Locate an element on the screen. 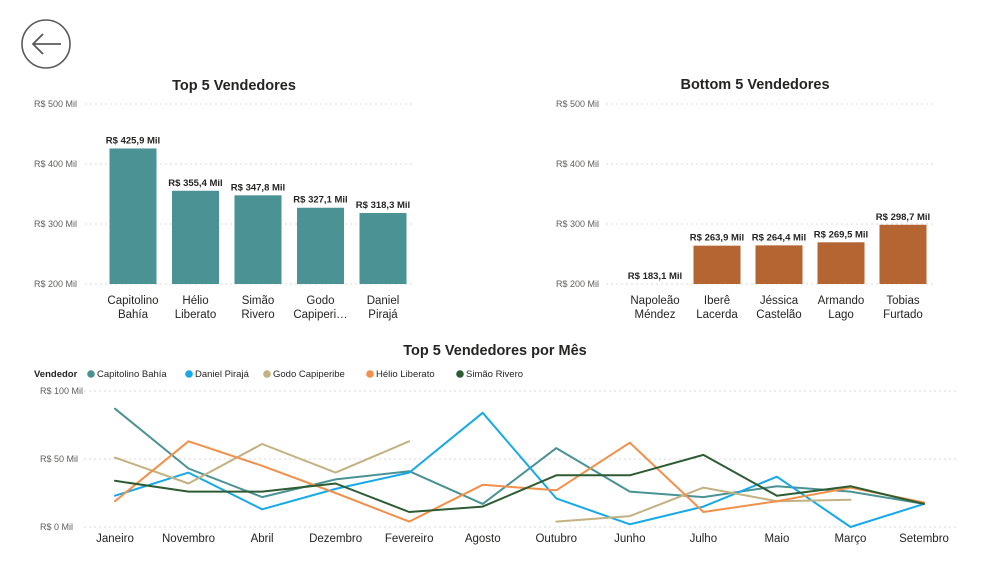 The width and height of the screenshot is (992, 561). y-tick-label: R$ 0 Mil is located at coordinates (56, 527).